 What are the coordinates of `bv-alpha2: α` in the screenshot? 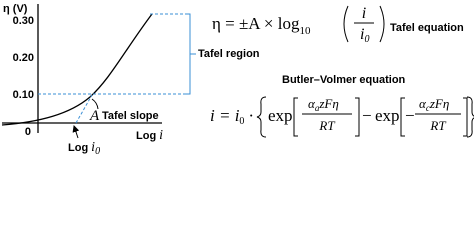 It's located at (423, 103).